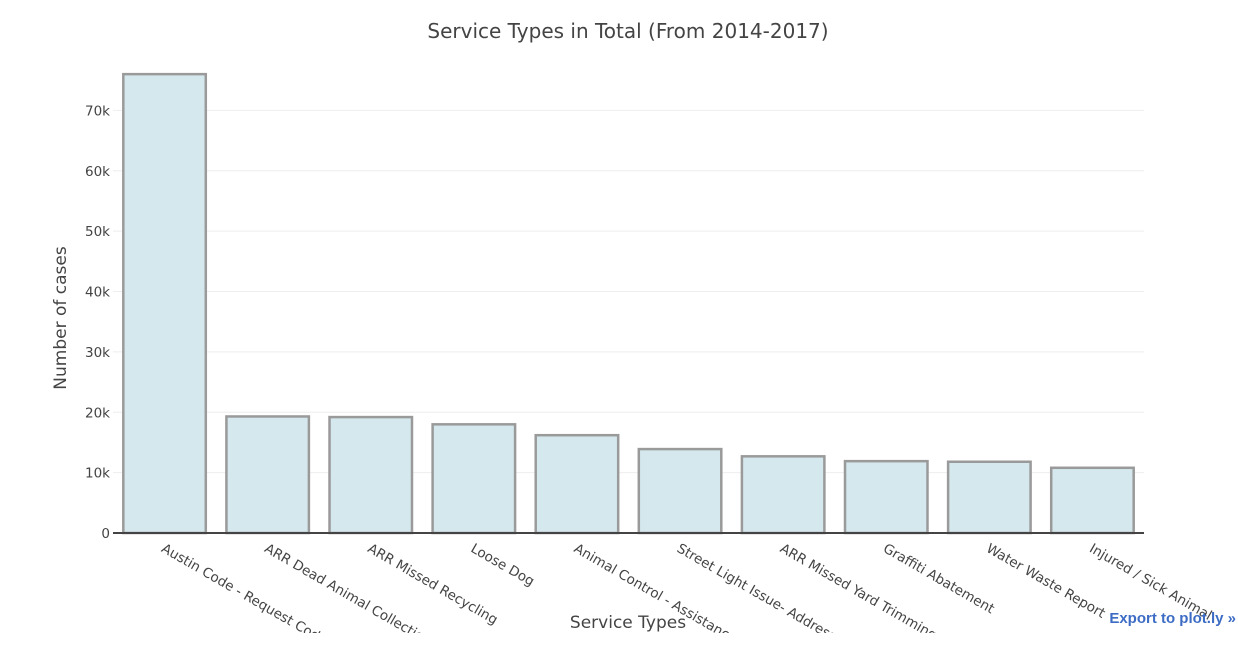 The height and width of the screenshot is (655, 1238). I want to click on export-to-plotly-link: Export to plot.ly », so click(1172, 618).